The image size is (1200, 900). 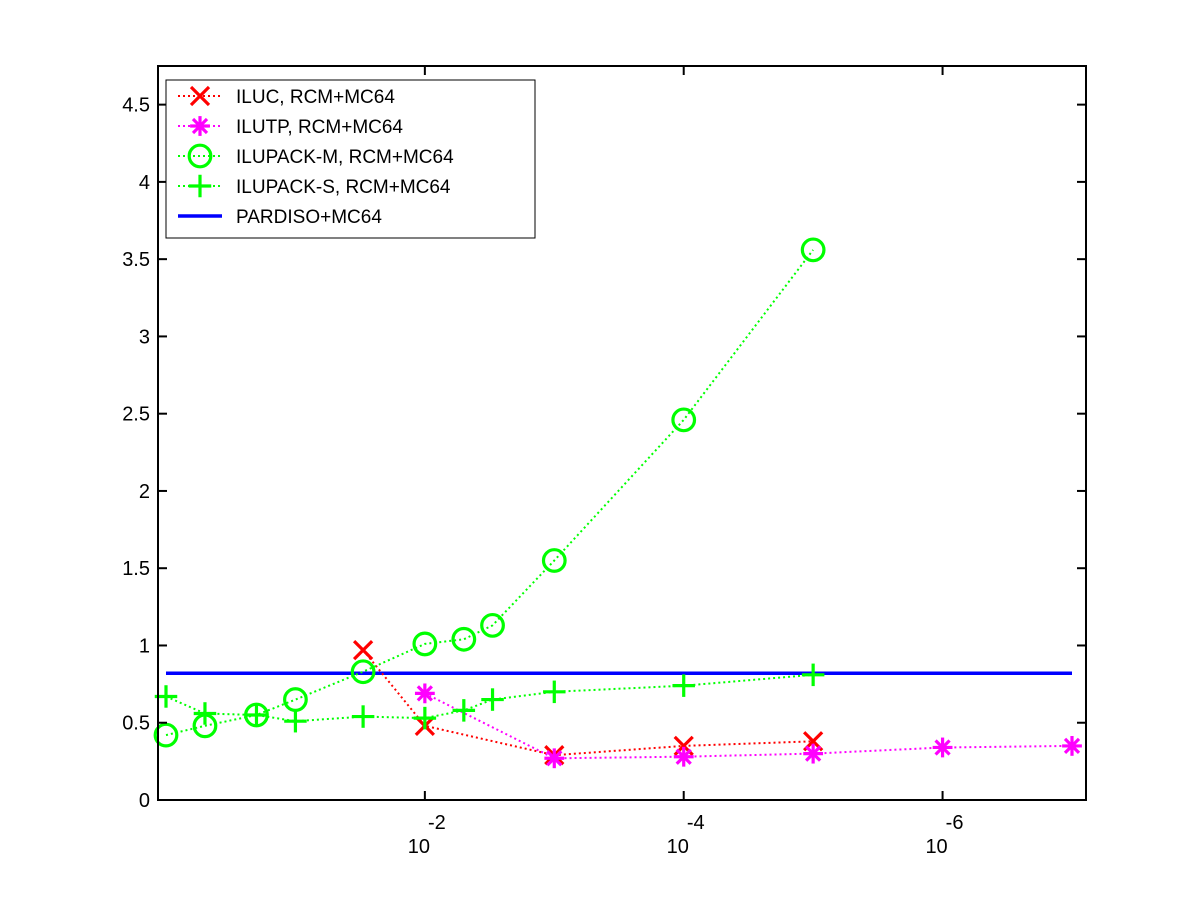 What do you see at coordinates (343, 187) in the screenshot?
I see `legend-label: ILUPACK-S, RCM+MC64` at bounding box center [343, 187].